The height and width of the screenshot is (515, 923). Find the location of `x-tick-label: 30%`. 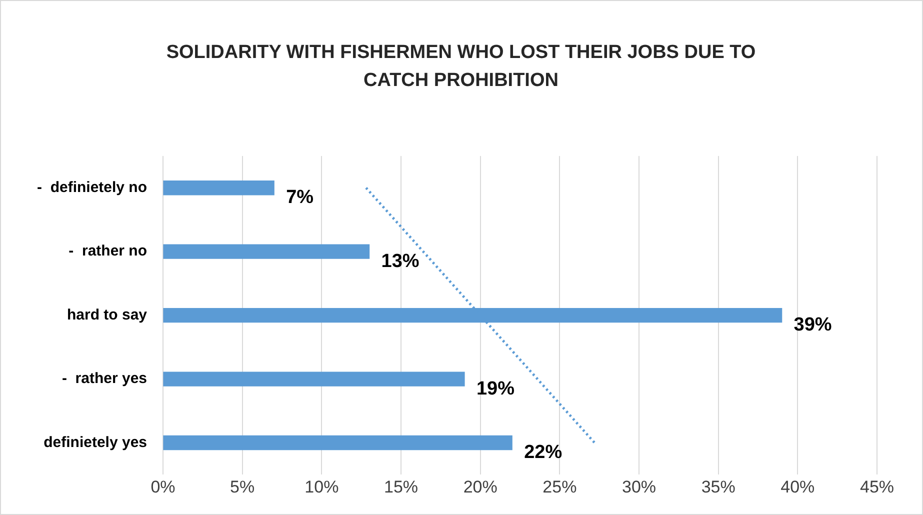

x-tick-label: 30% is located at coordinates (639, 486).